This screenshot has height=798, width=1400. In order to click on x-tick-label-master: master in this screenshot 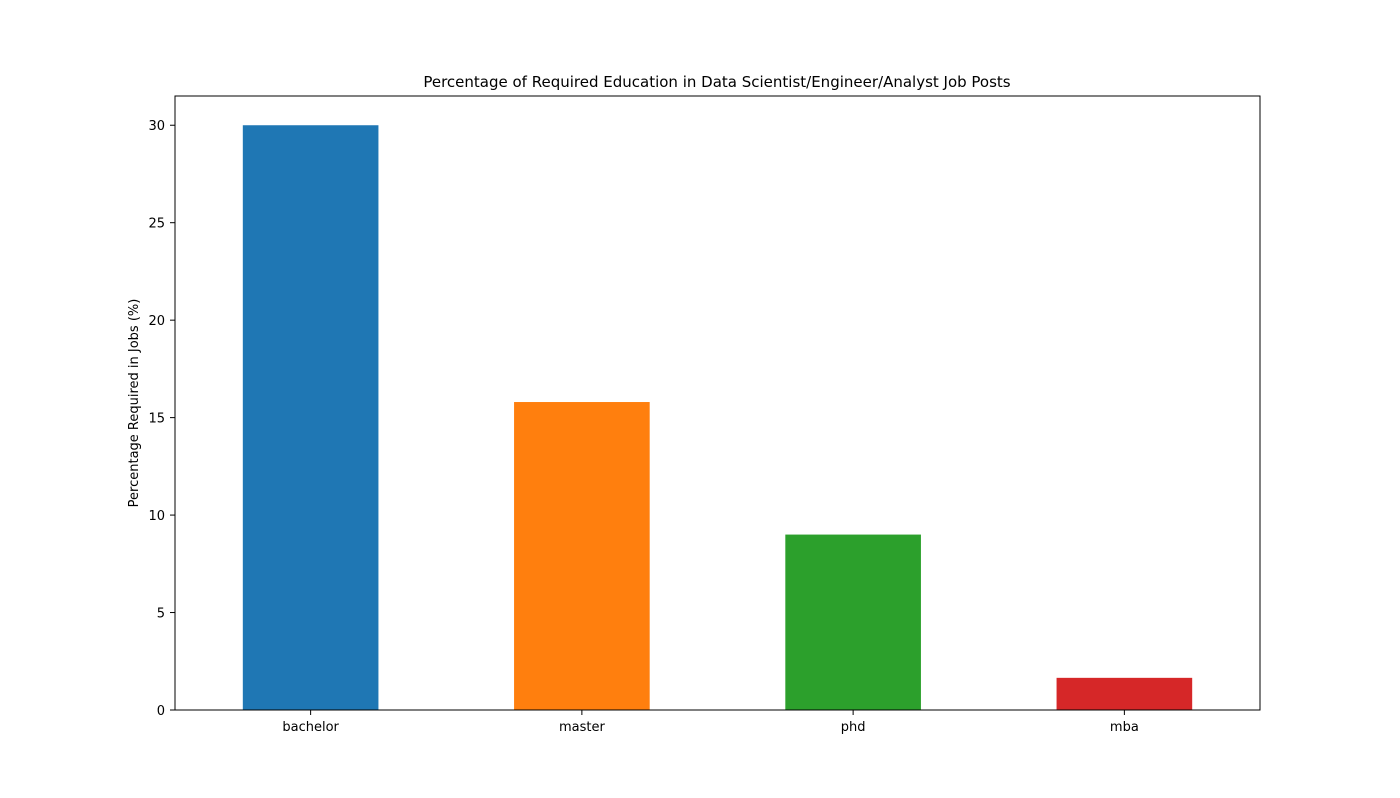, I will do `click(582, 727)`.